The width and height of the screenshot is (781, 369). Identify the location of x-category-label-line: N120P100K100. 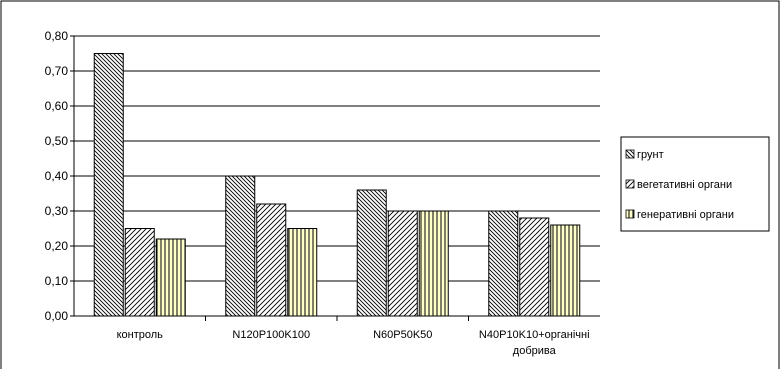
(271, 335).